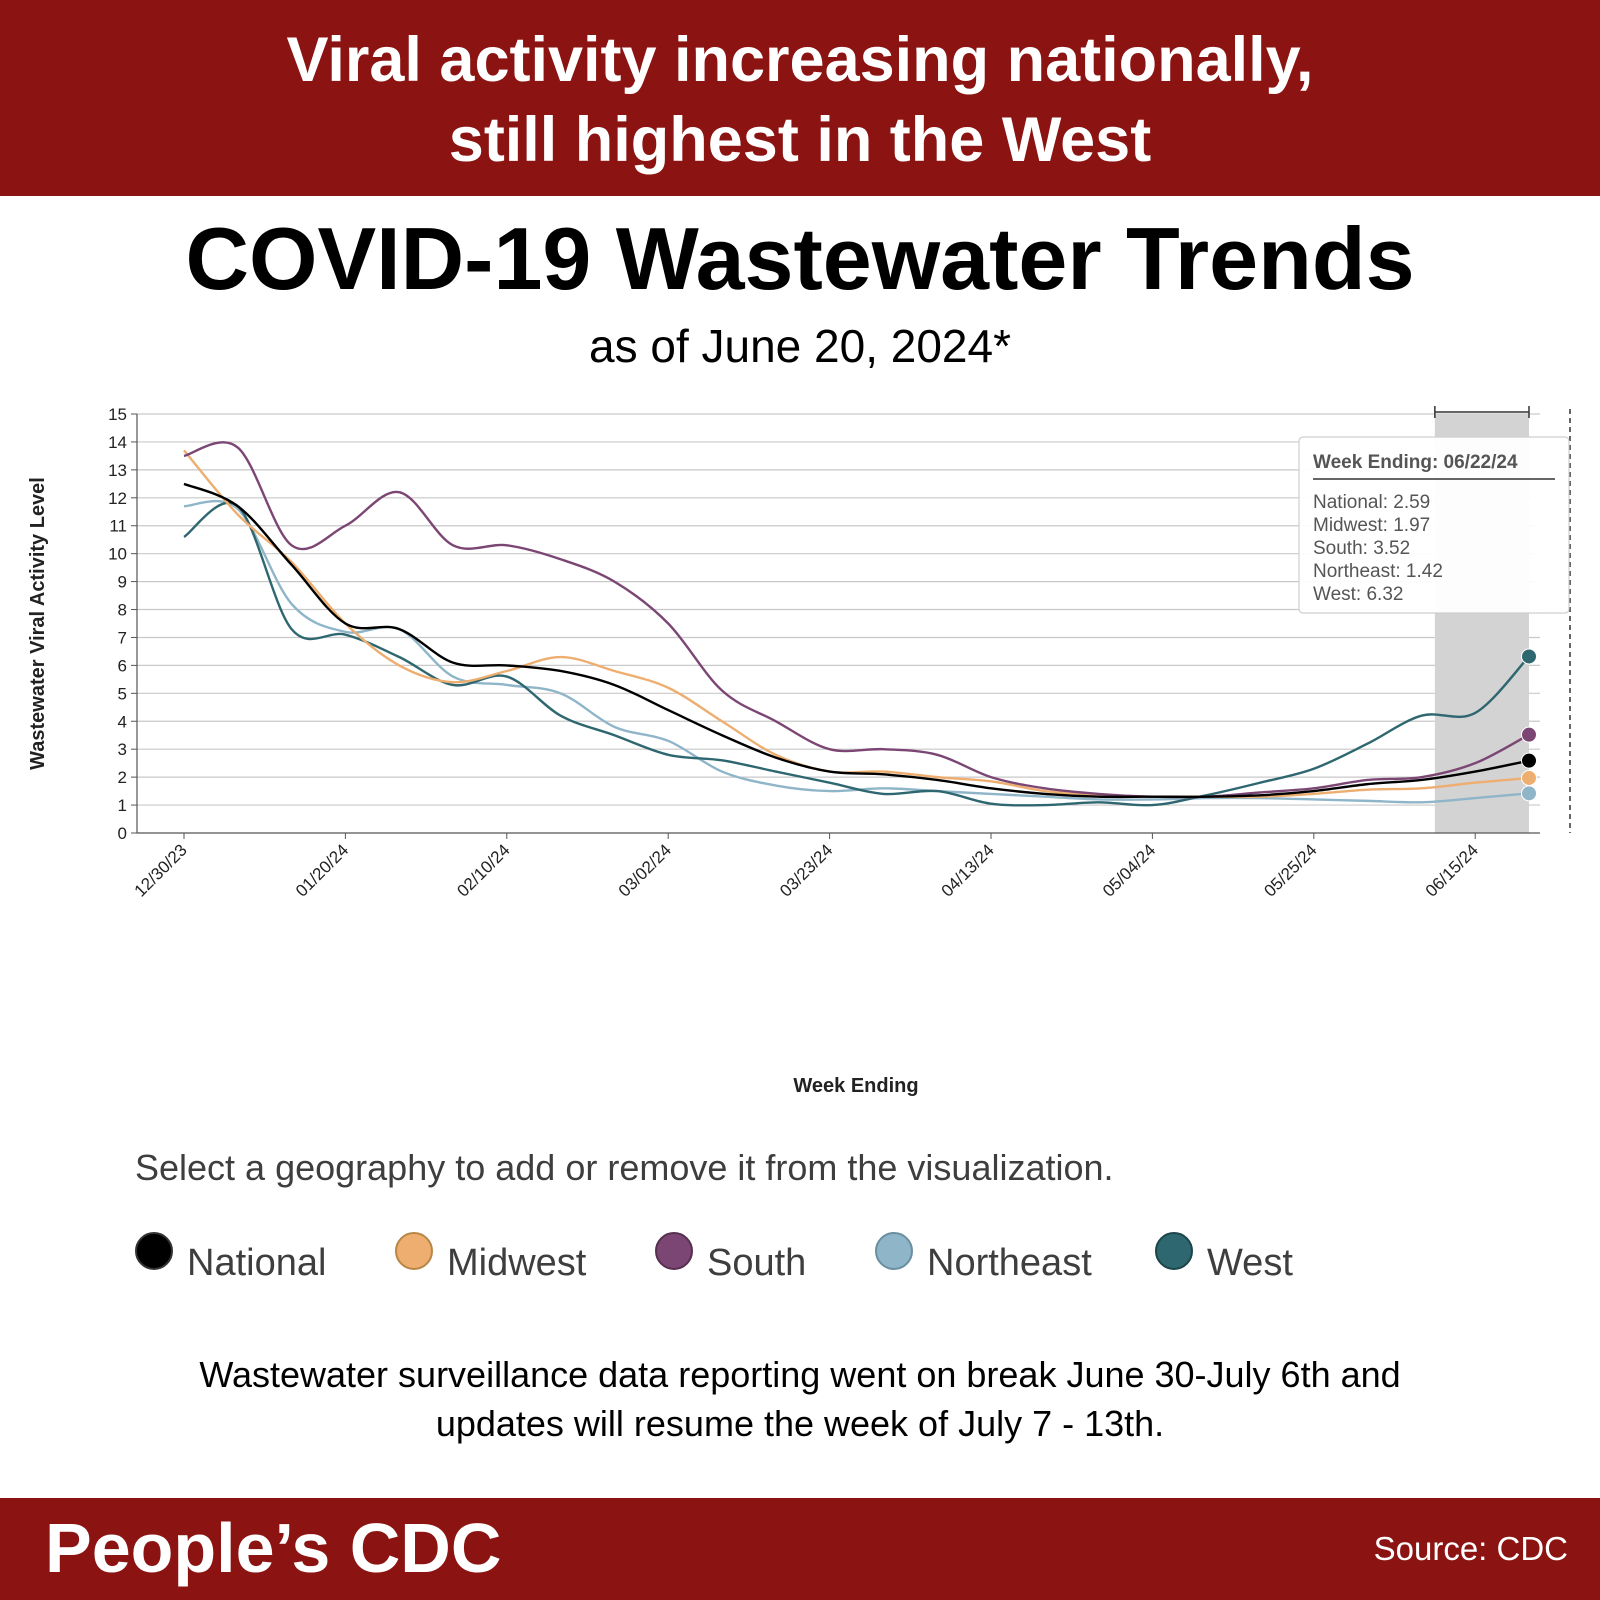  Describe the element at coordinates (1250, 1263) in the screenshot. I see `legend-label-west: West` at that location.